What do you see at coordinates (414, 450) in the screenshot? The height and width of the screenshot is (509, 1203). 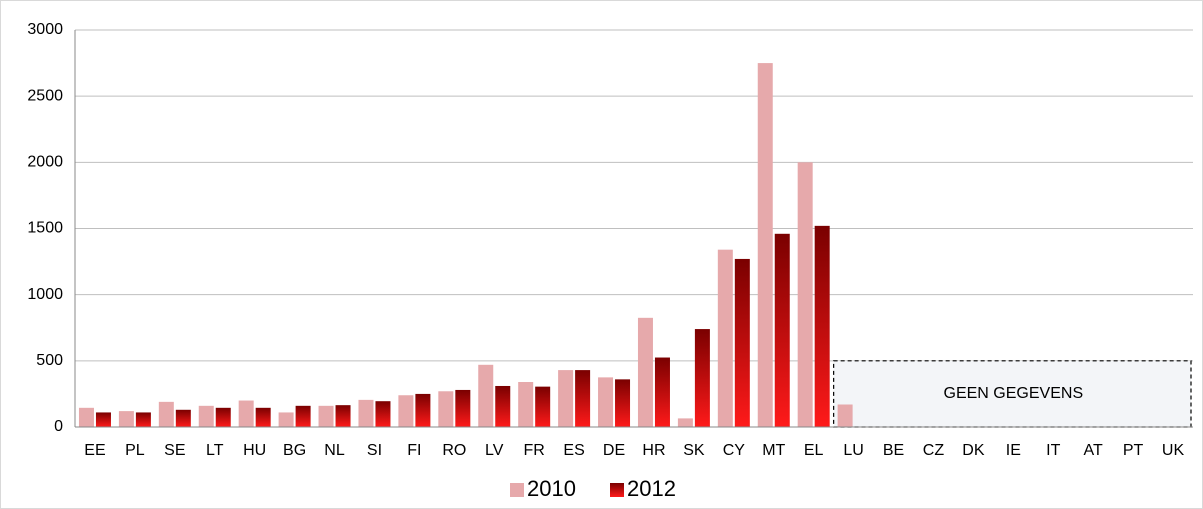 I see `x-tick-label: FI` at bounding box center [414, 450].